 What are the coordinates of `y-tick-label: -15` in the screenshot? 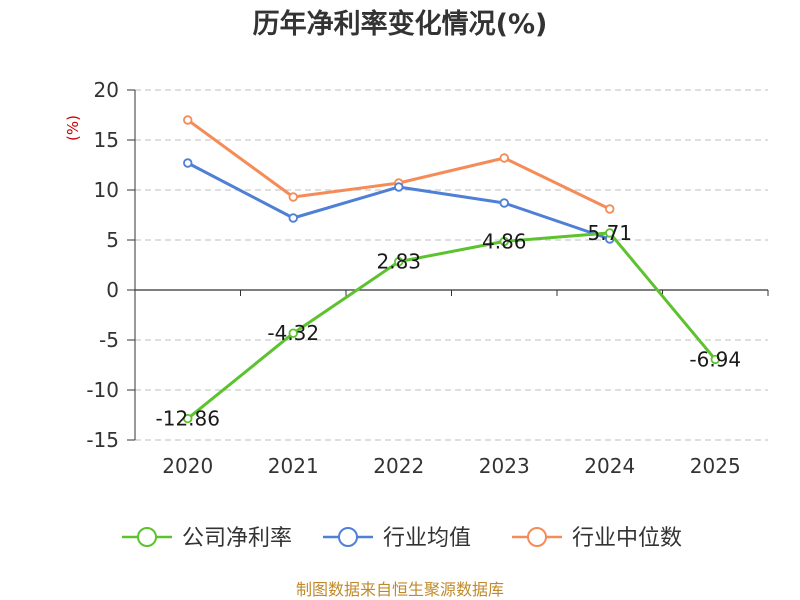 It's located at (102, 440).